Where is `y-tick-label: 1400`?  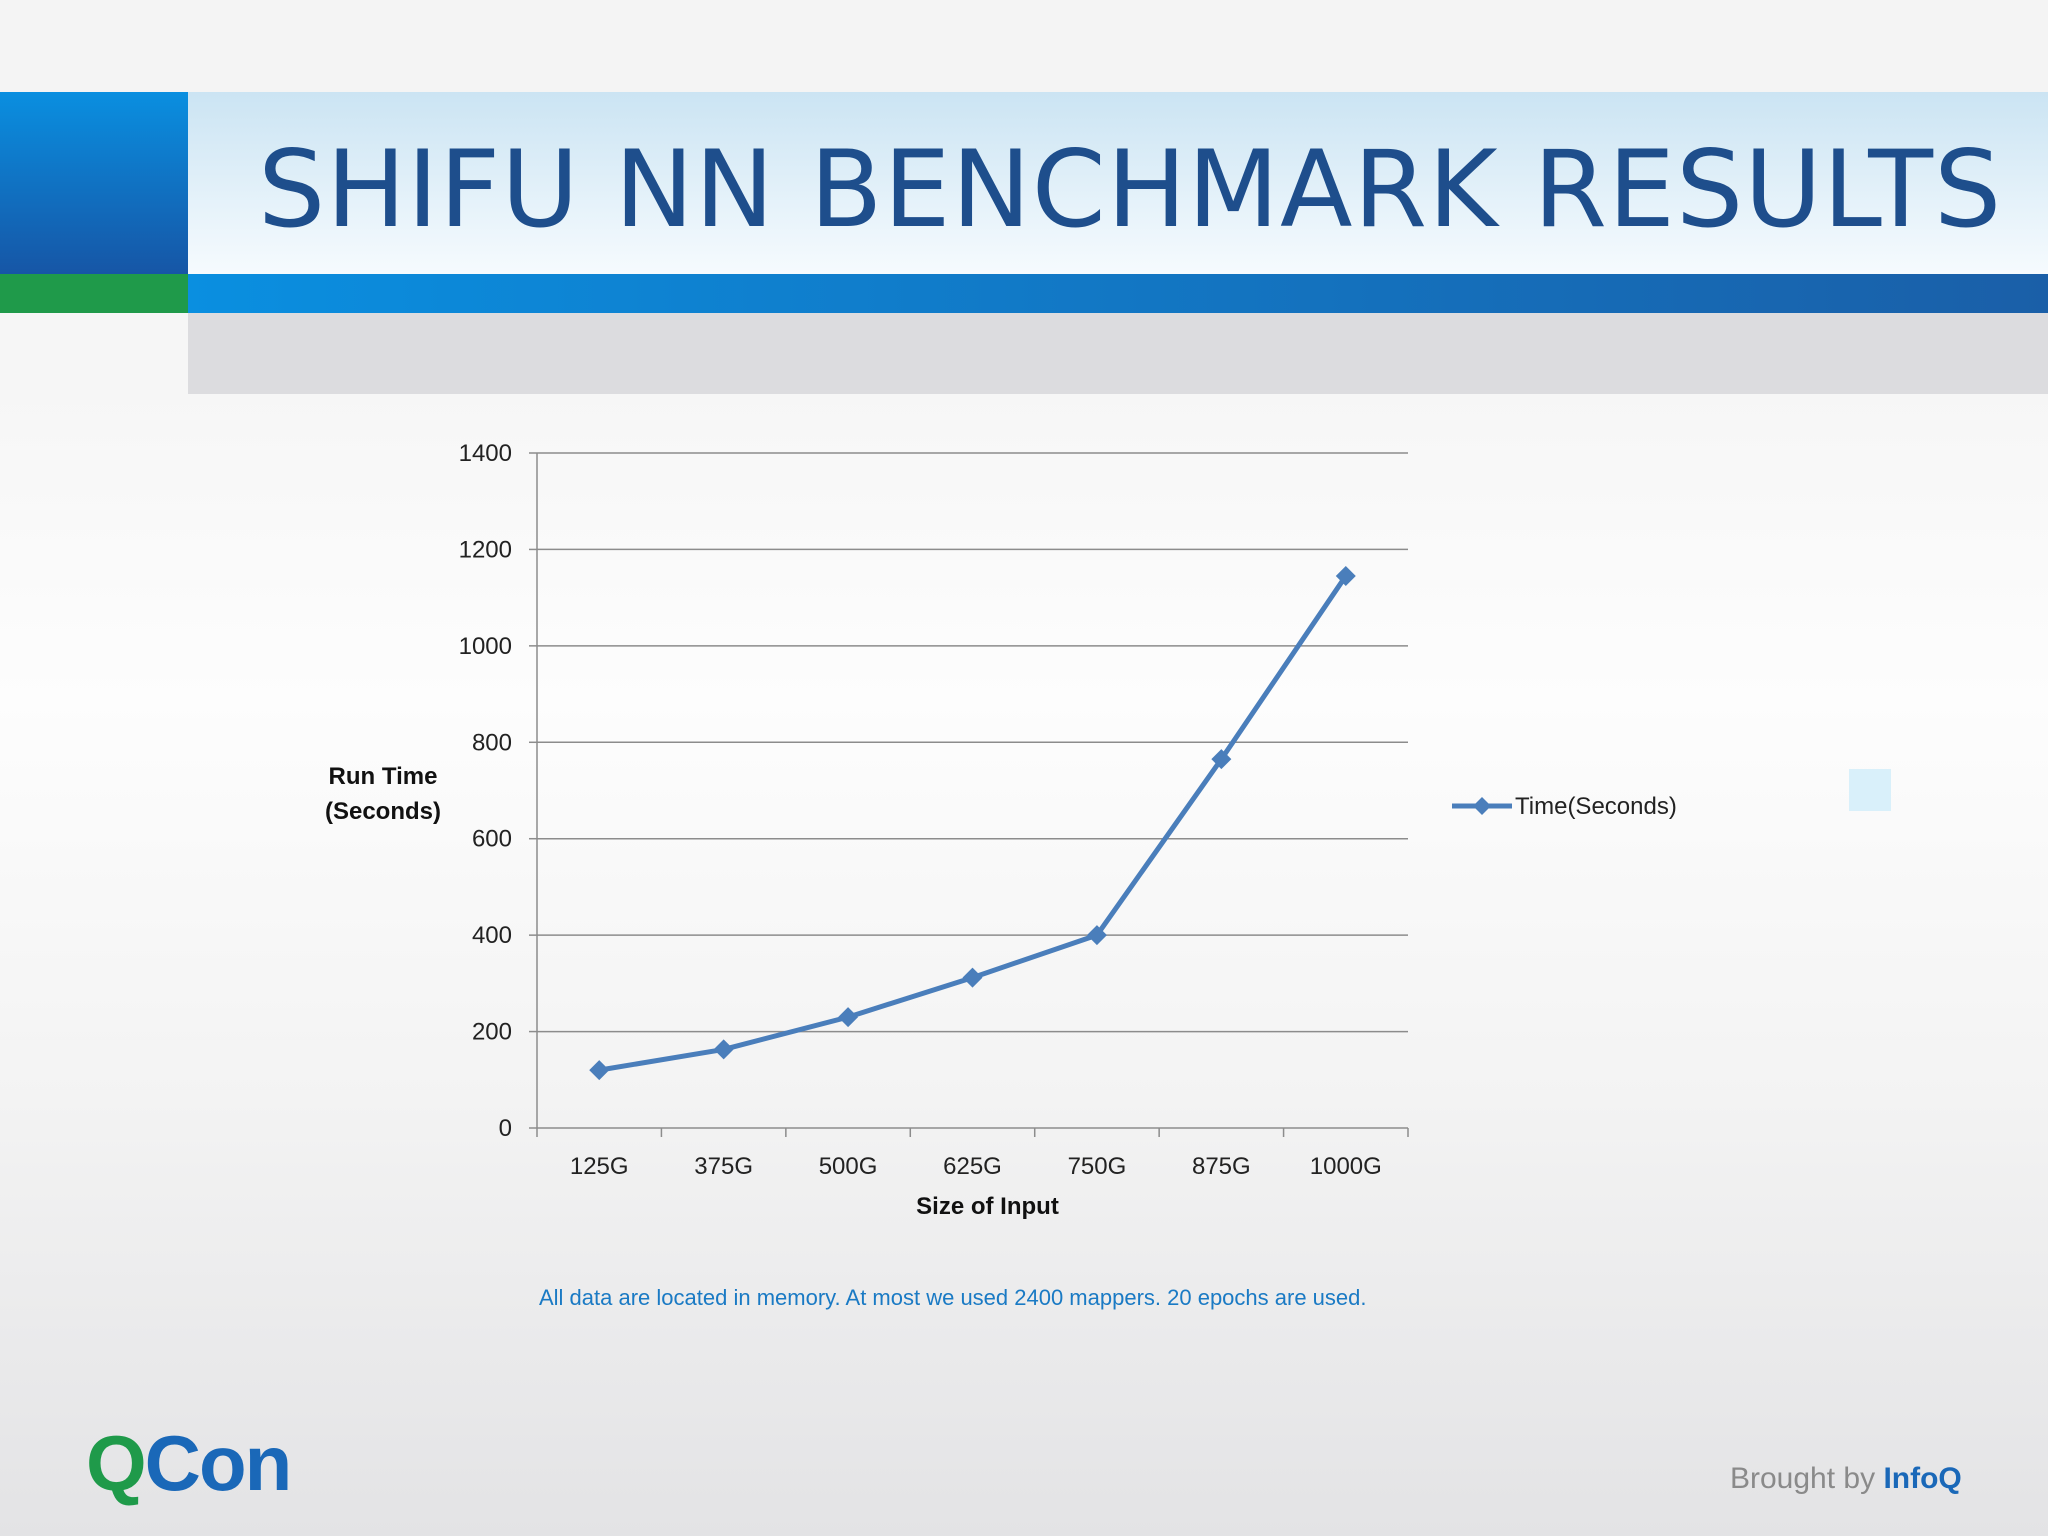 y-tick-label: 1400 is located at coordinates (485, 453).